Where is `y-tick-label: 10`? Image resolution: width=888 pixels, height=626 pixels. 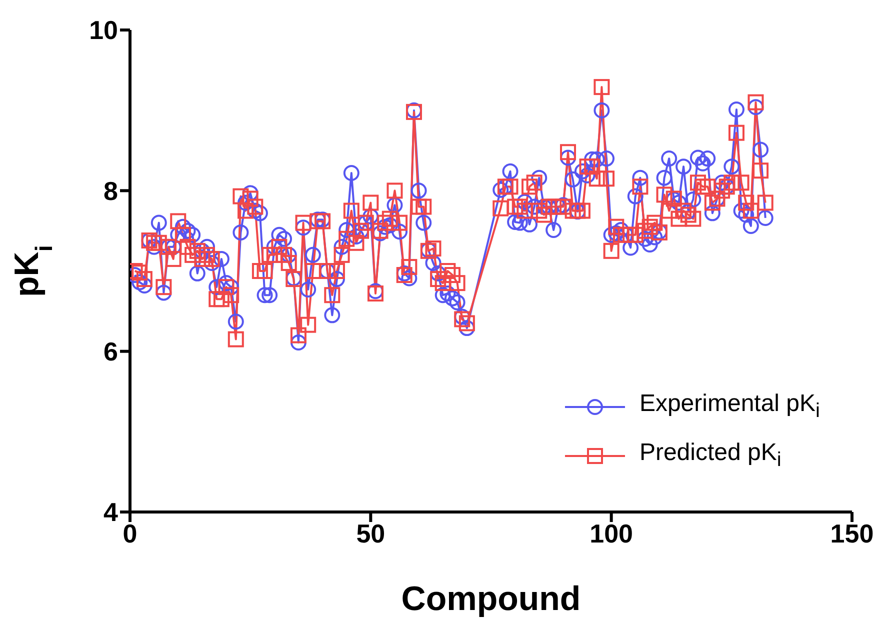 y-tick-label: 10 is located at coordinates (103, 30).